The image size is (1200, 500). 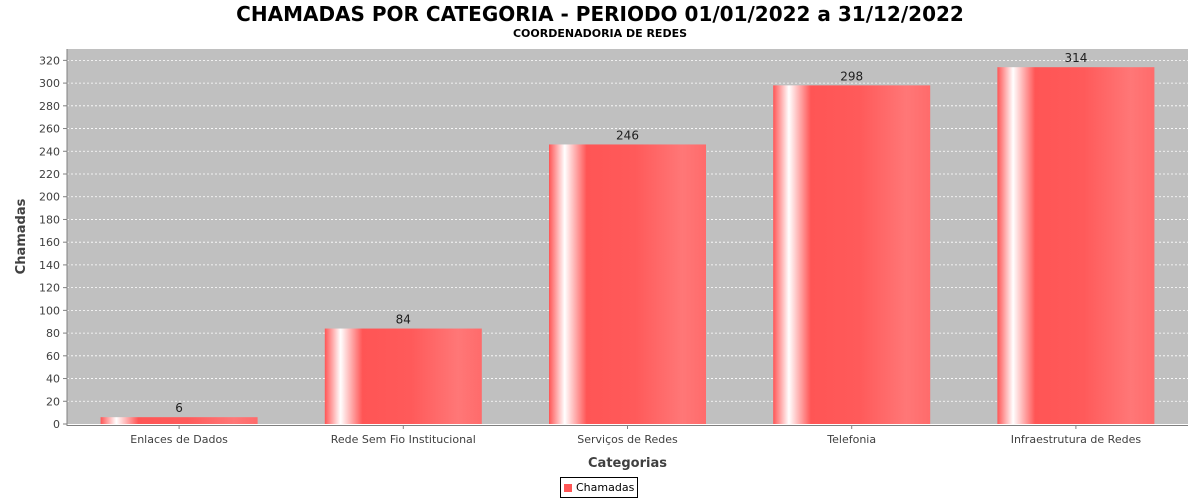 I want to click on x-axis-label: Categorias, so click(x=627, y=463).